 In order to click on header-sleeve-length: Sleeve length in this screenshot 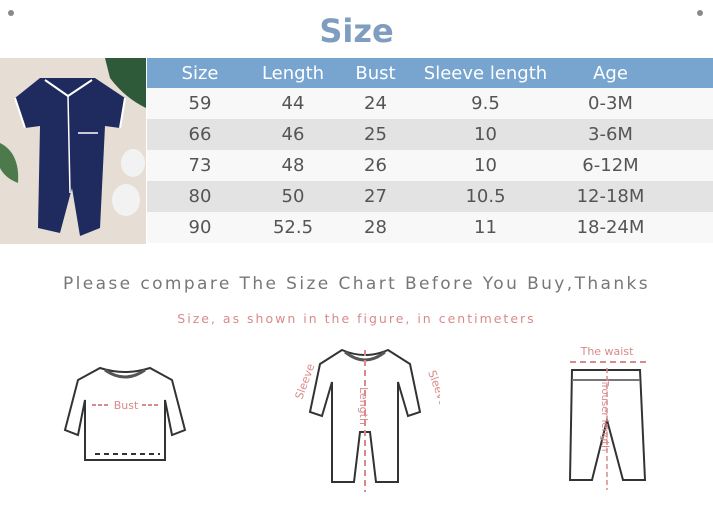, I will do `click(485, 73)`.